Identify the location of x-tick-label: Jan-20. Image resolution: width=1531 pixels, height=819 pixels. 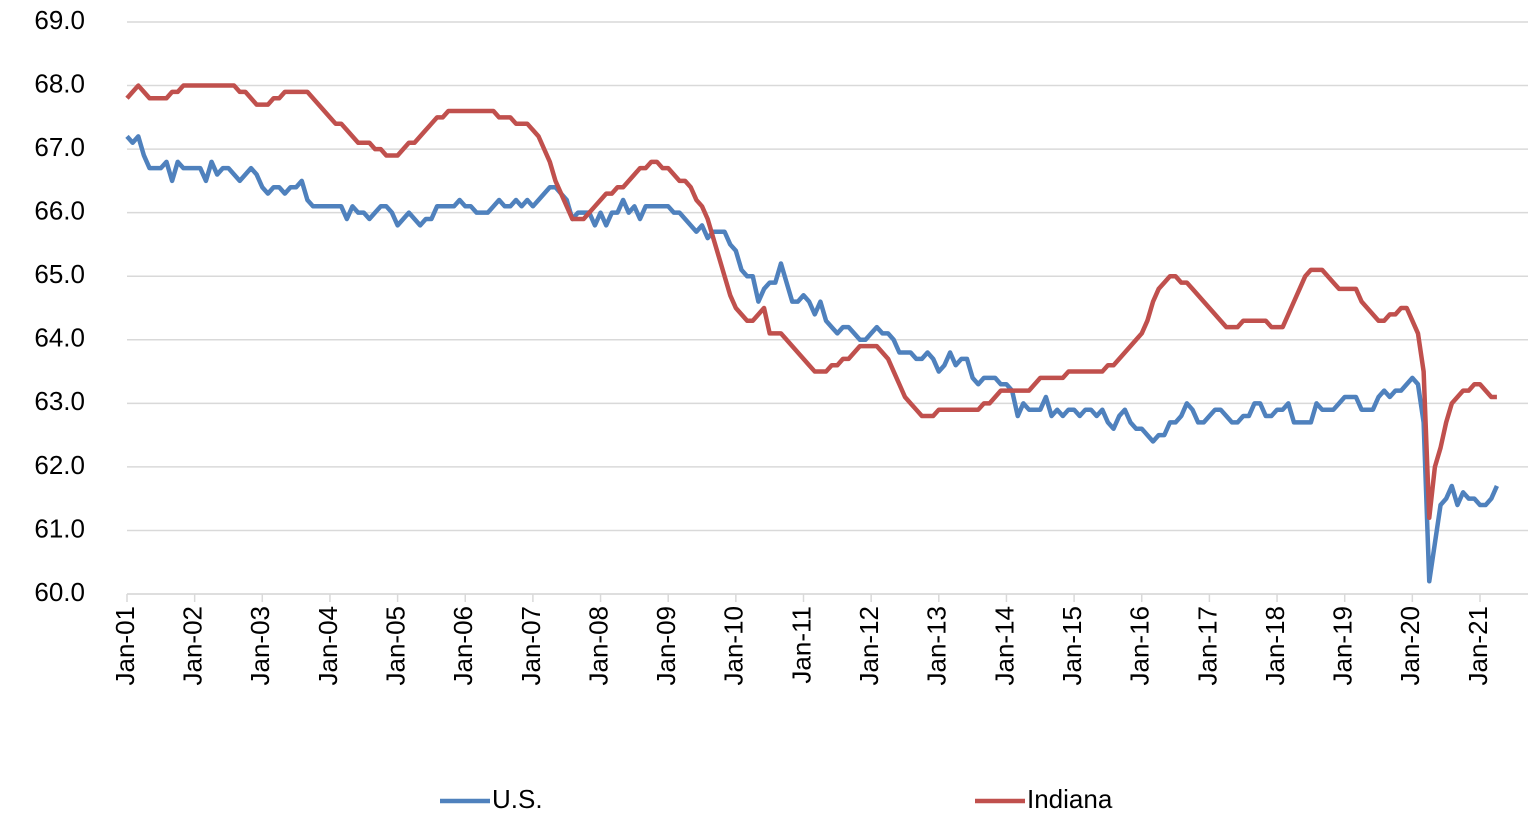
(1410, 646).